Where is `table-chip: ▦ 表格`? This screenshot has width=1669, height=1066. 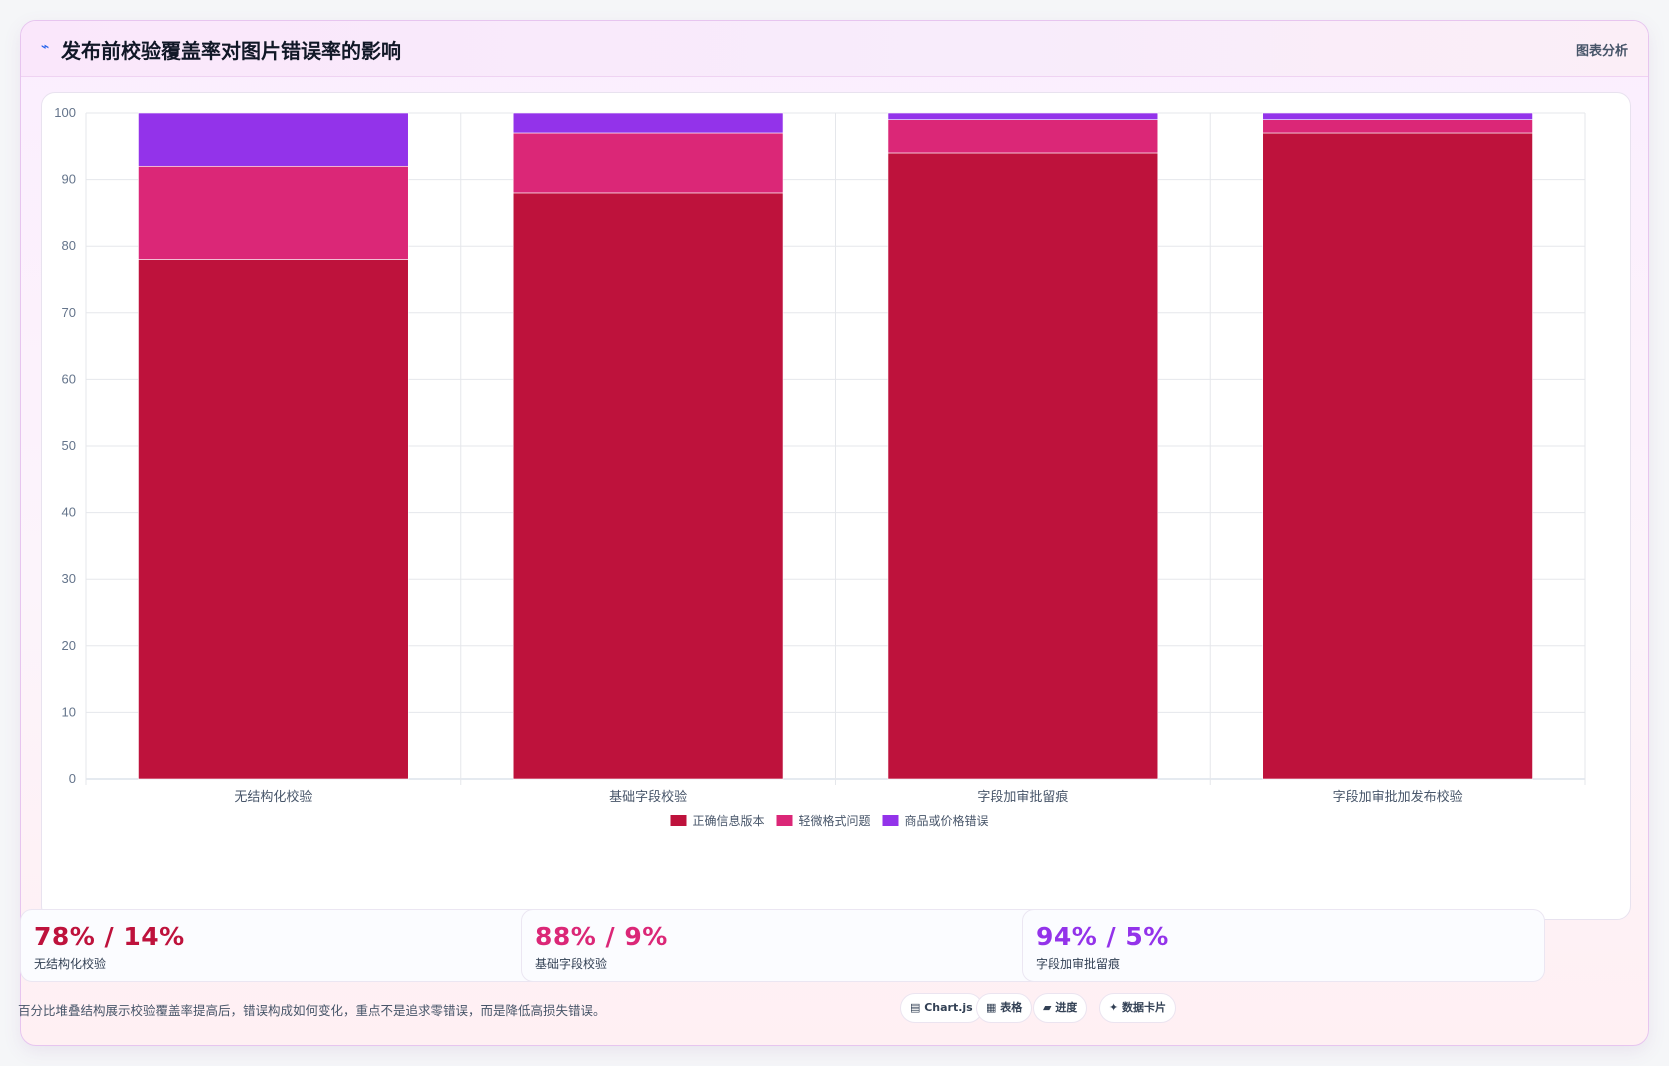
table-chip: ▦ 表格 is located at coordinates (1004, 1008).